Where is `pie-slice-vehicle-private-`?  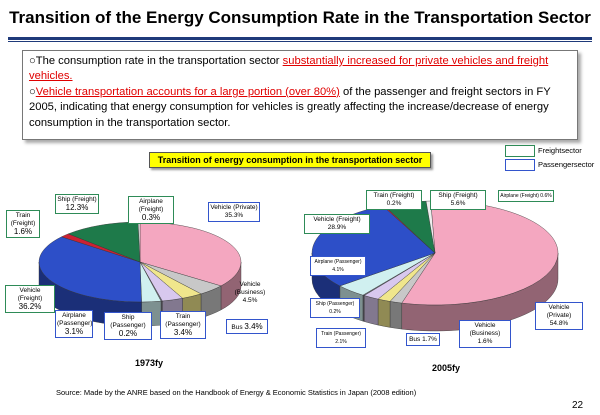
pie-slice-vehicle-private- is located at coordinates (480, 253).